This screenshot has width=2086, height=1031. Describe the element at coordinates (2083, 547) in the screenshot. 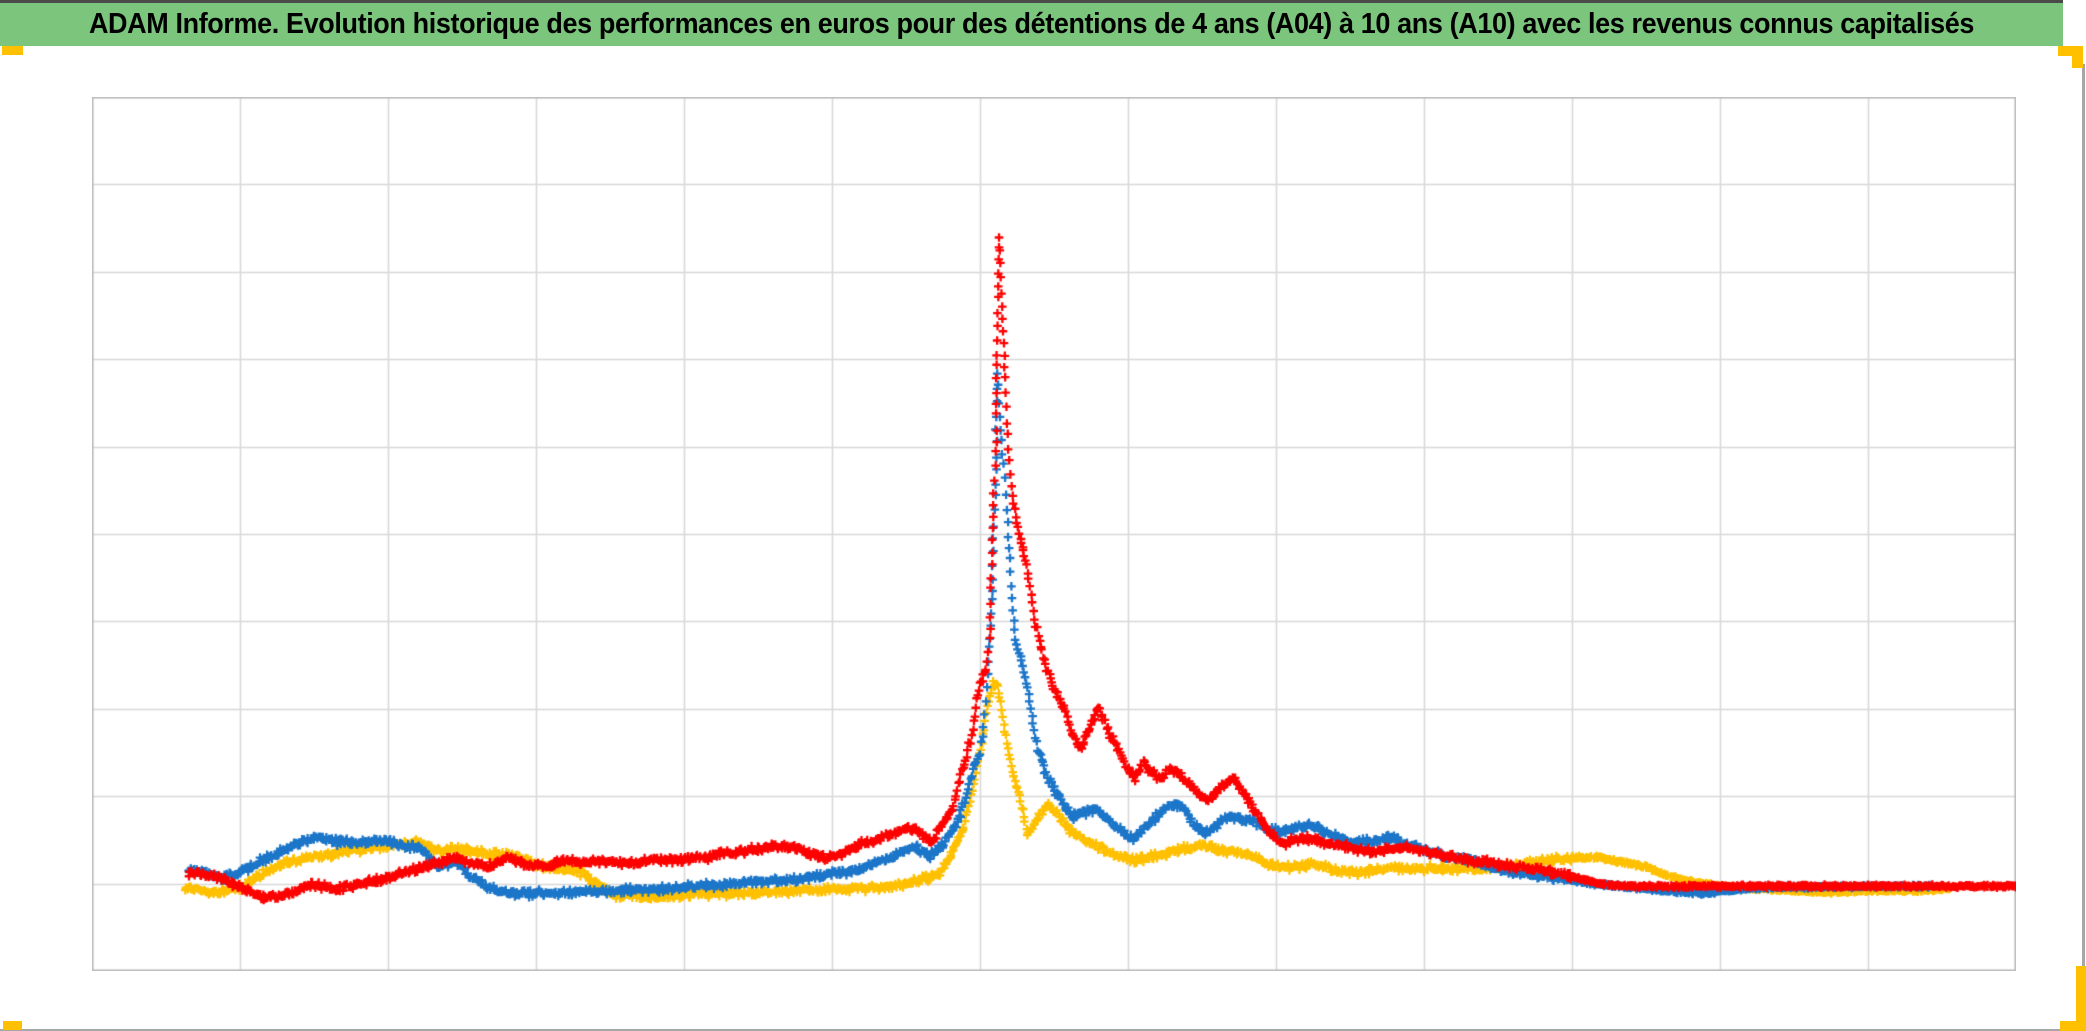

I see `window-border-right` at that location.